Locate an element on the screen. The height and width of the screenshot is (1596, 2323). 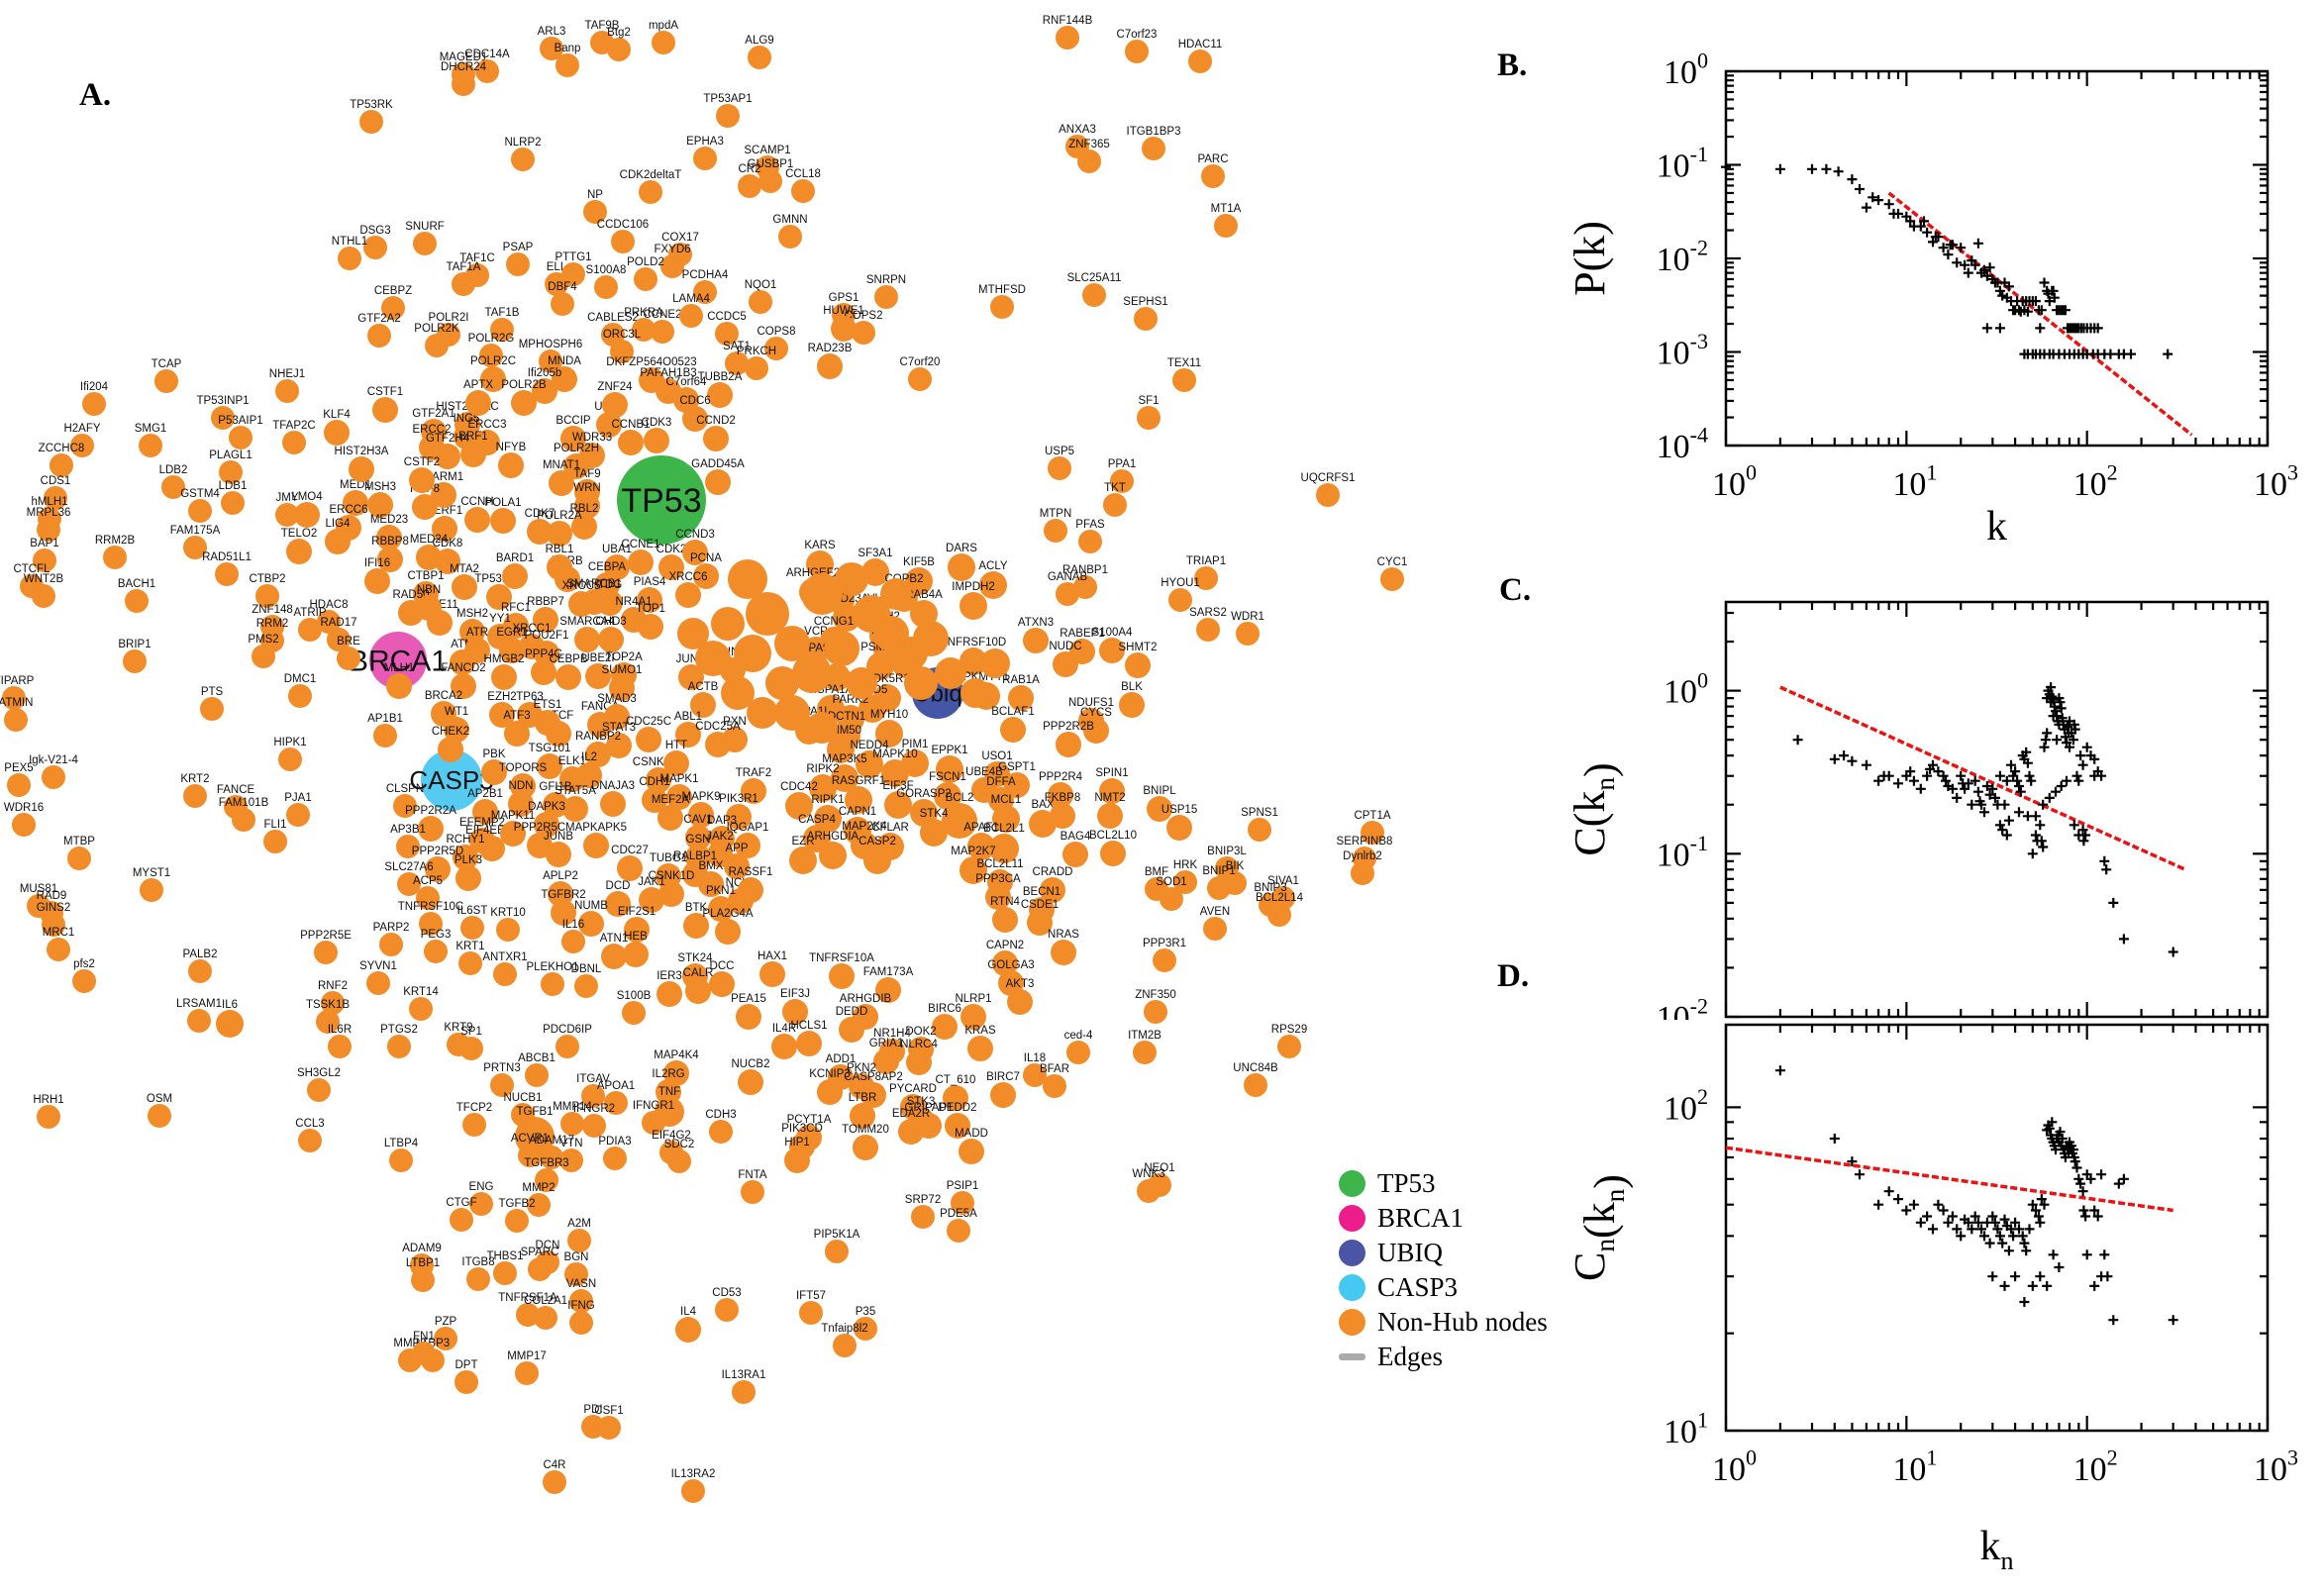
network-node-pfs2 is located at coordinates (84, 981).